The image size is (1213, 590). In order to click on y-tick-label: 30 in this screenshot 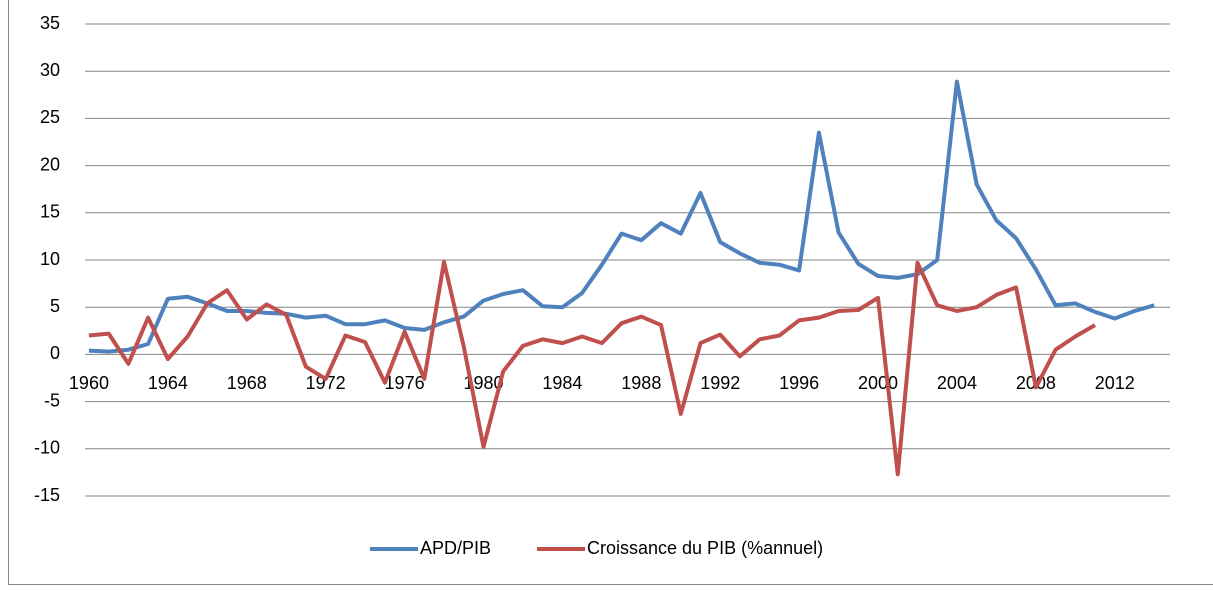, I will do `click(50, 70)`.